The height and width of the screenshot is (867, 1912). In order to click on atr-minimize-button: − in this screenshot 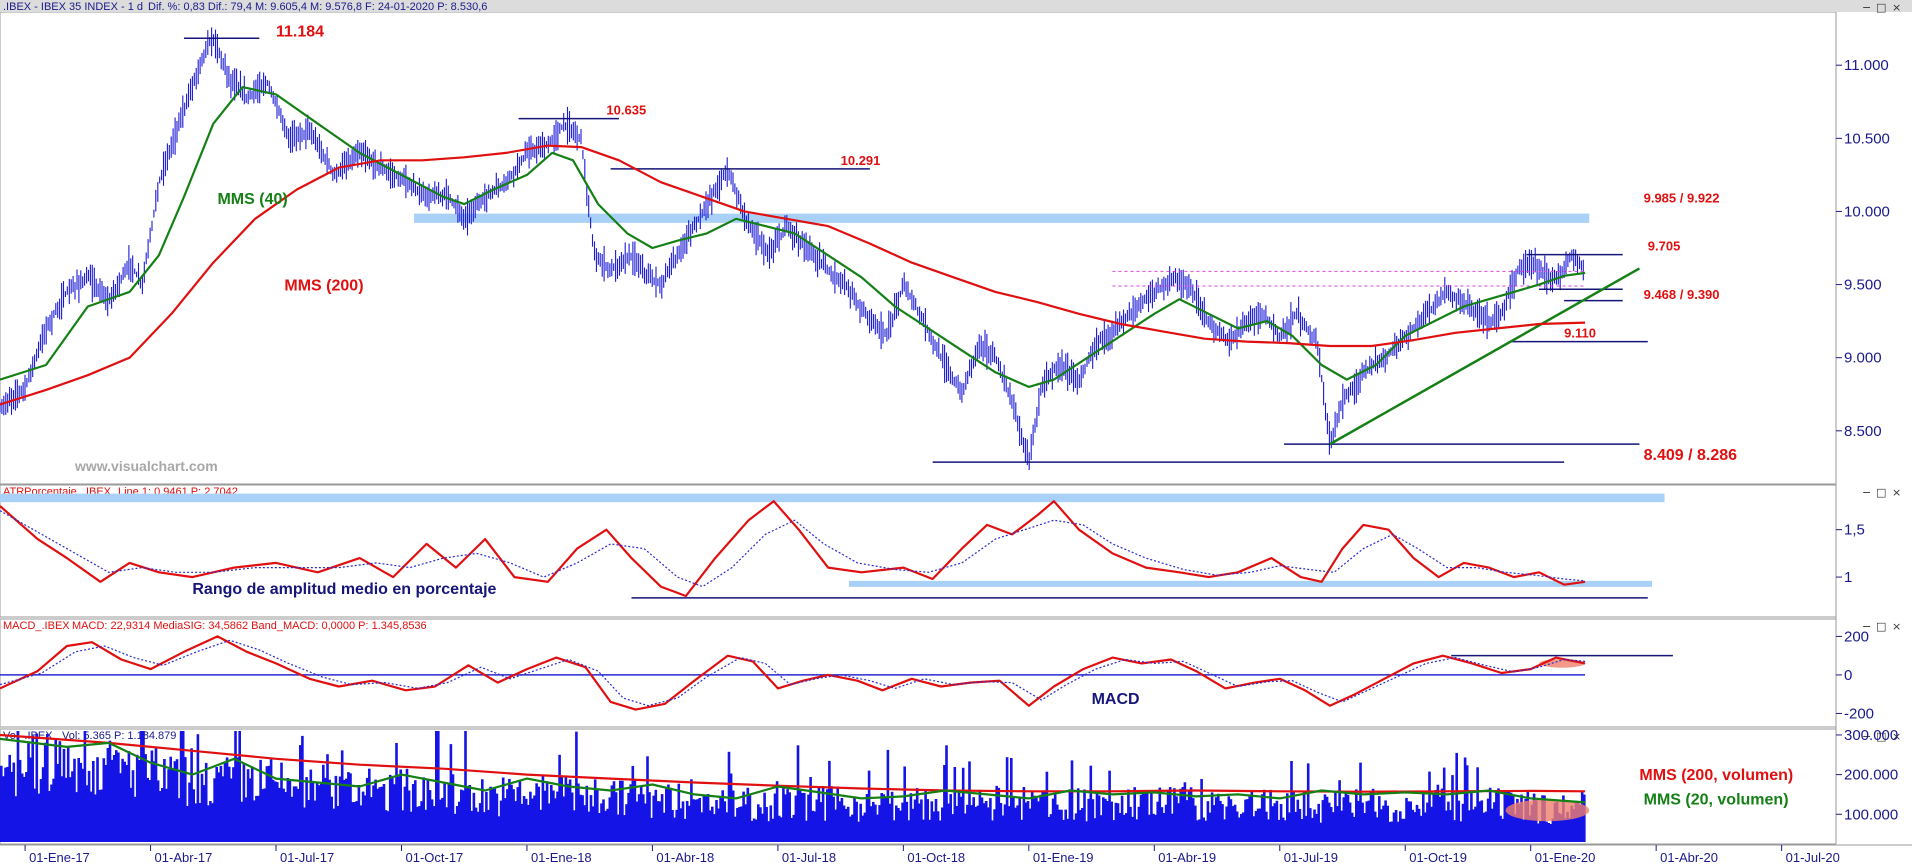, I will do `click(1866, 492)`.